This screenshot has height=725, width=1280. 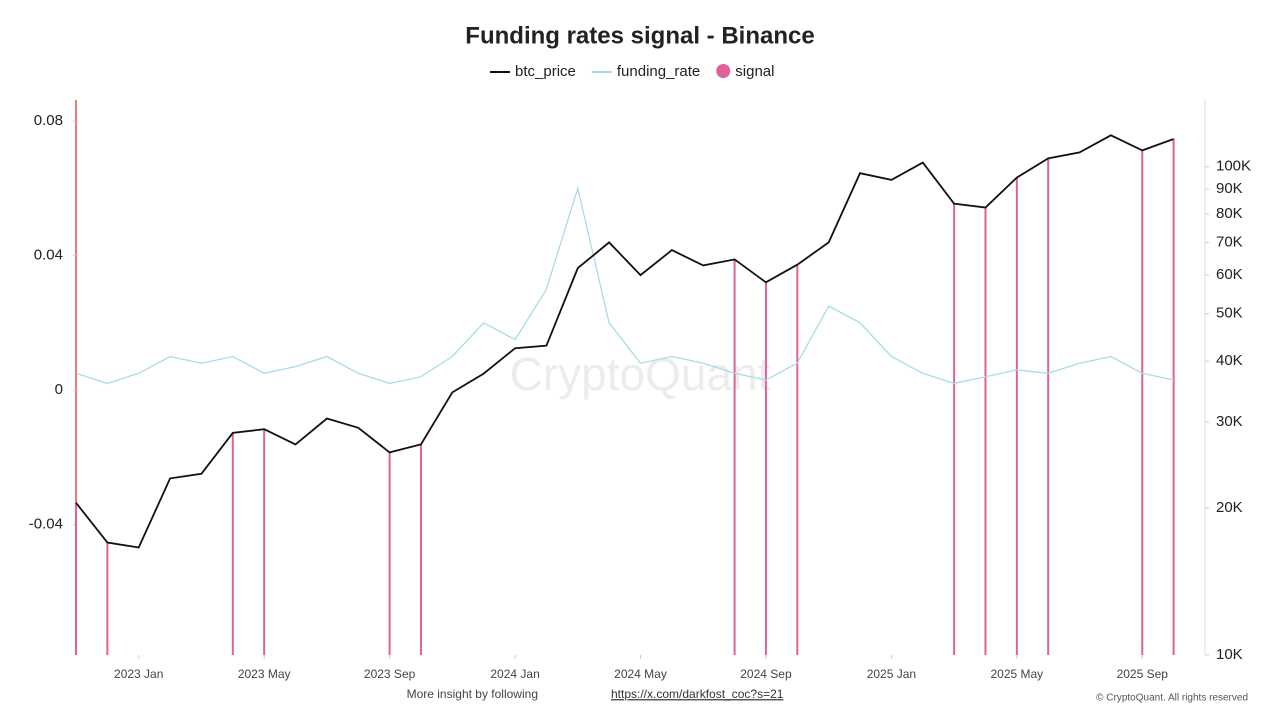 What do you see at coordinates (1229, 188) in the screenshot?
I see `y2-tick-label: 90K` at bounding box center [1229, 188].